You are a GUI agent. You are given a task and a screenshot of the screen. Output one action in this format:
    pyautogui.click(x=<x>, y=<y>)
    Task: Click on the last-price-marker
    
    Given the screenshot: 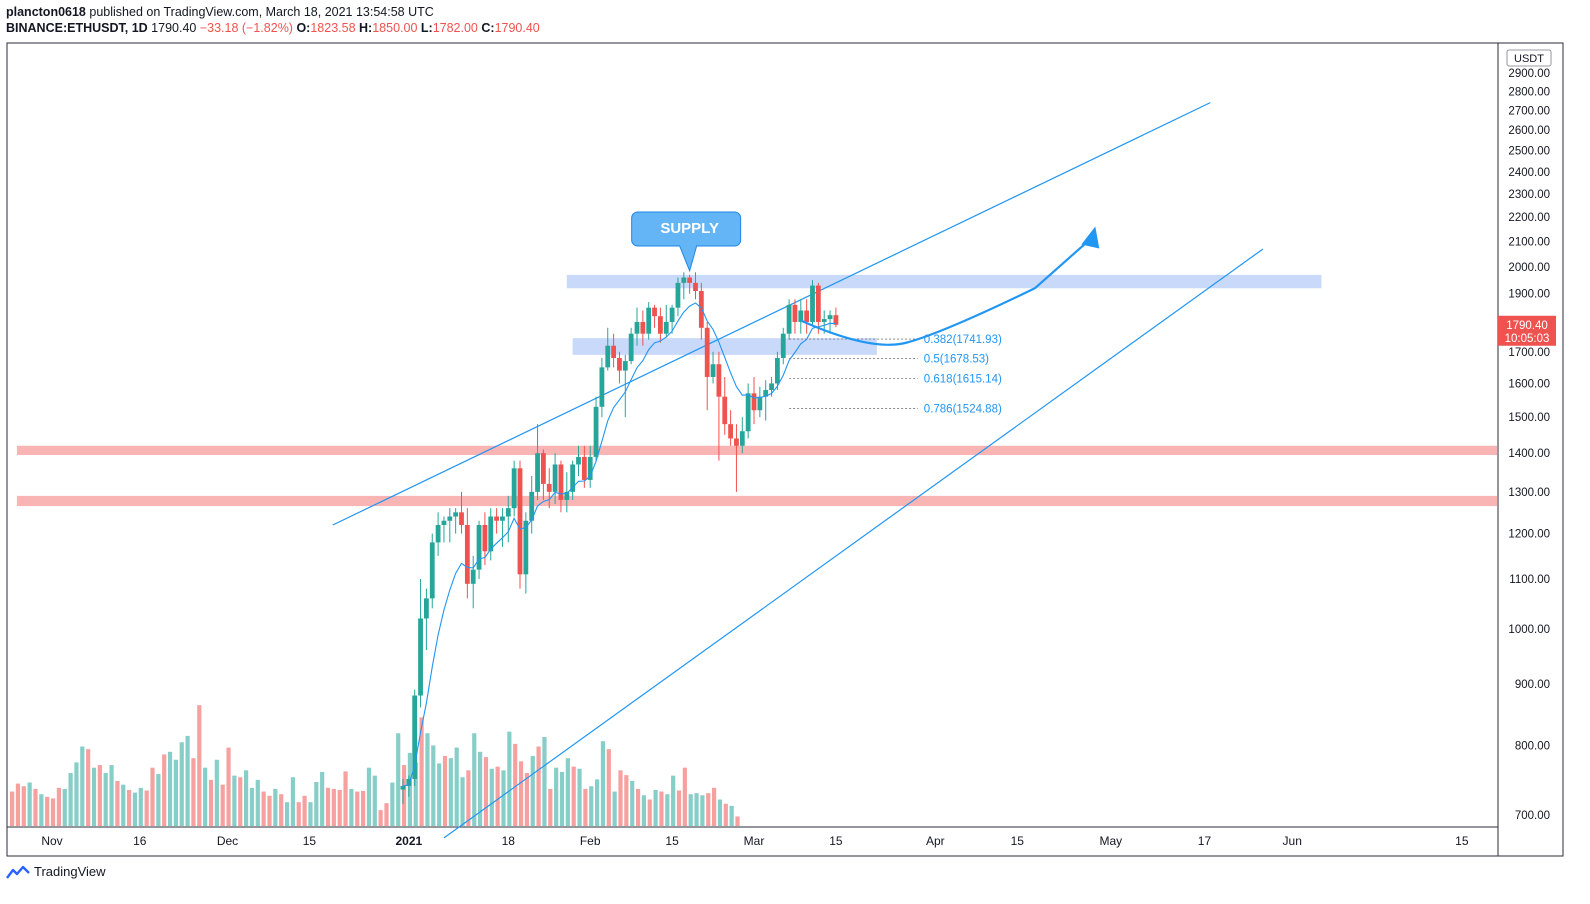 What is the action you would take?
    pyautogui.click(x=1527, y=330)
    